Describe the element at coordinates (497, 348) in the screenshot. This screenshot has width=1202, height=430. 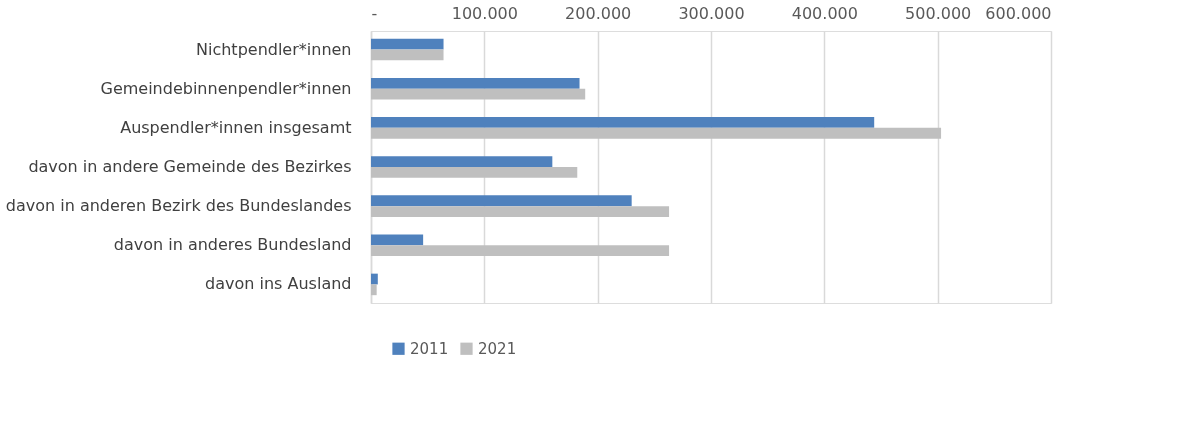
I see `legend-label: 2021` at that location.